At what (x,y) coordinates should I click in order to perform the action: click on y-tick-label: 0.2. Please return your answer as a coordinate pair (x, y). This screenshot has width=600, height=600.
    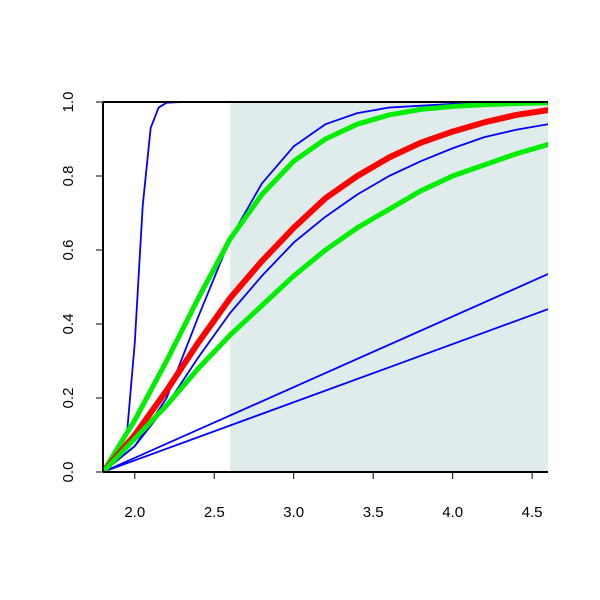
    Looking at the image, I should click on (68, 398).